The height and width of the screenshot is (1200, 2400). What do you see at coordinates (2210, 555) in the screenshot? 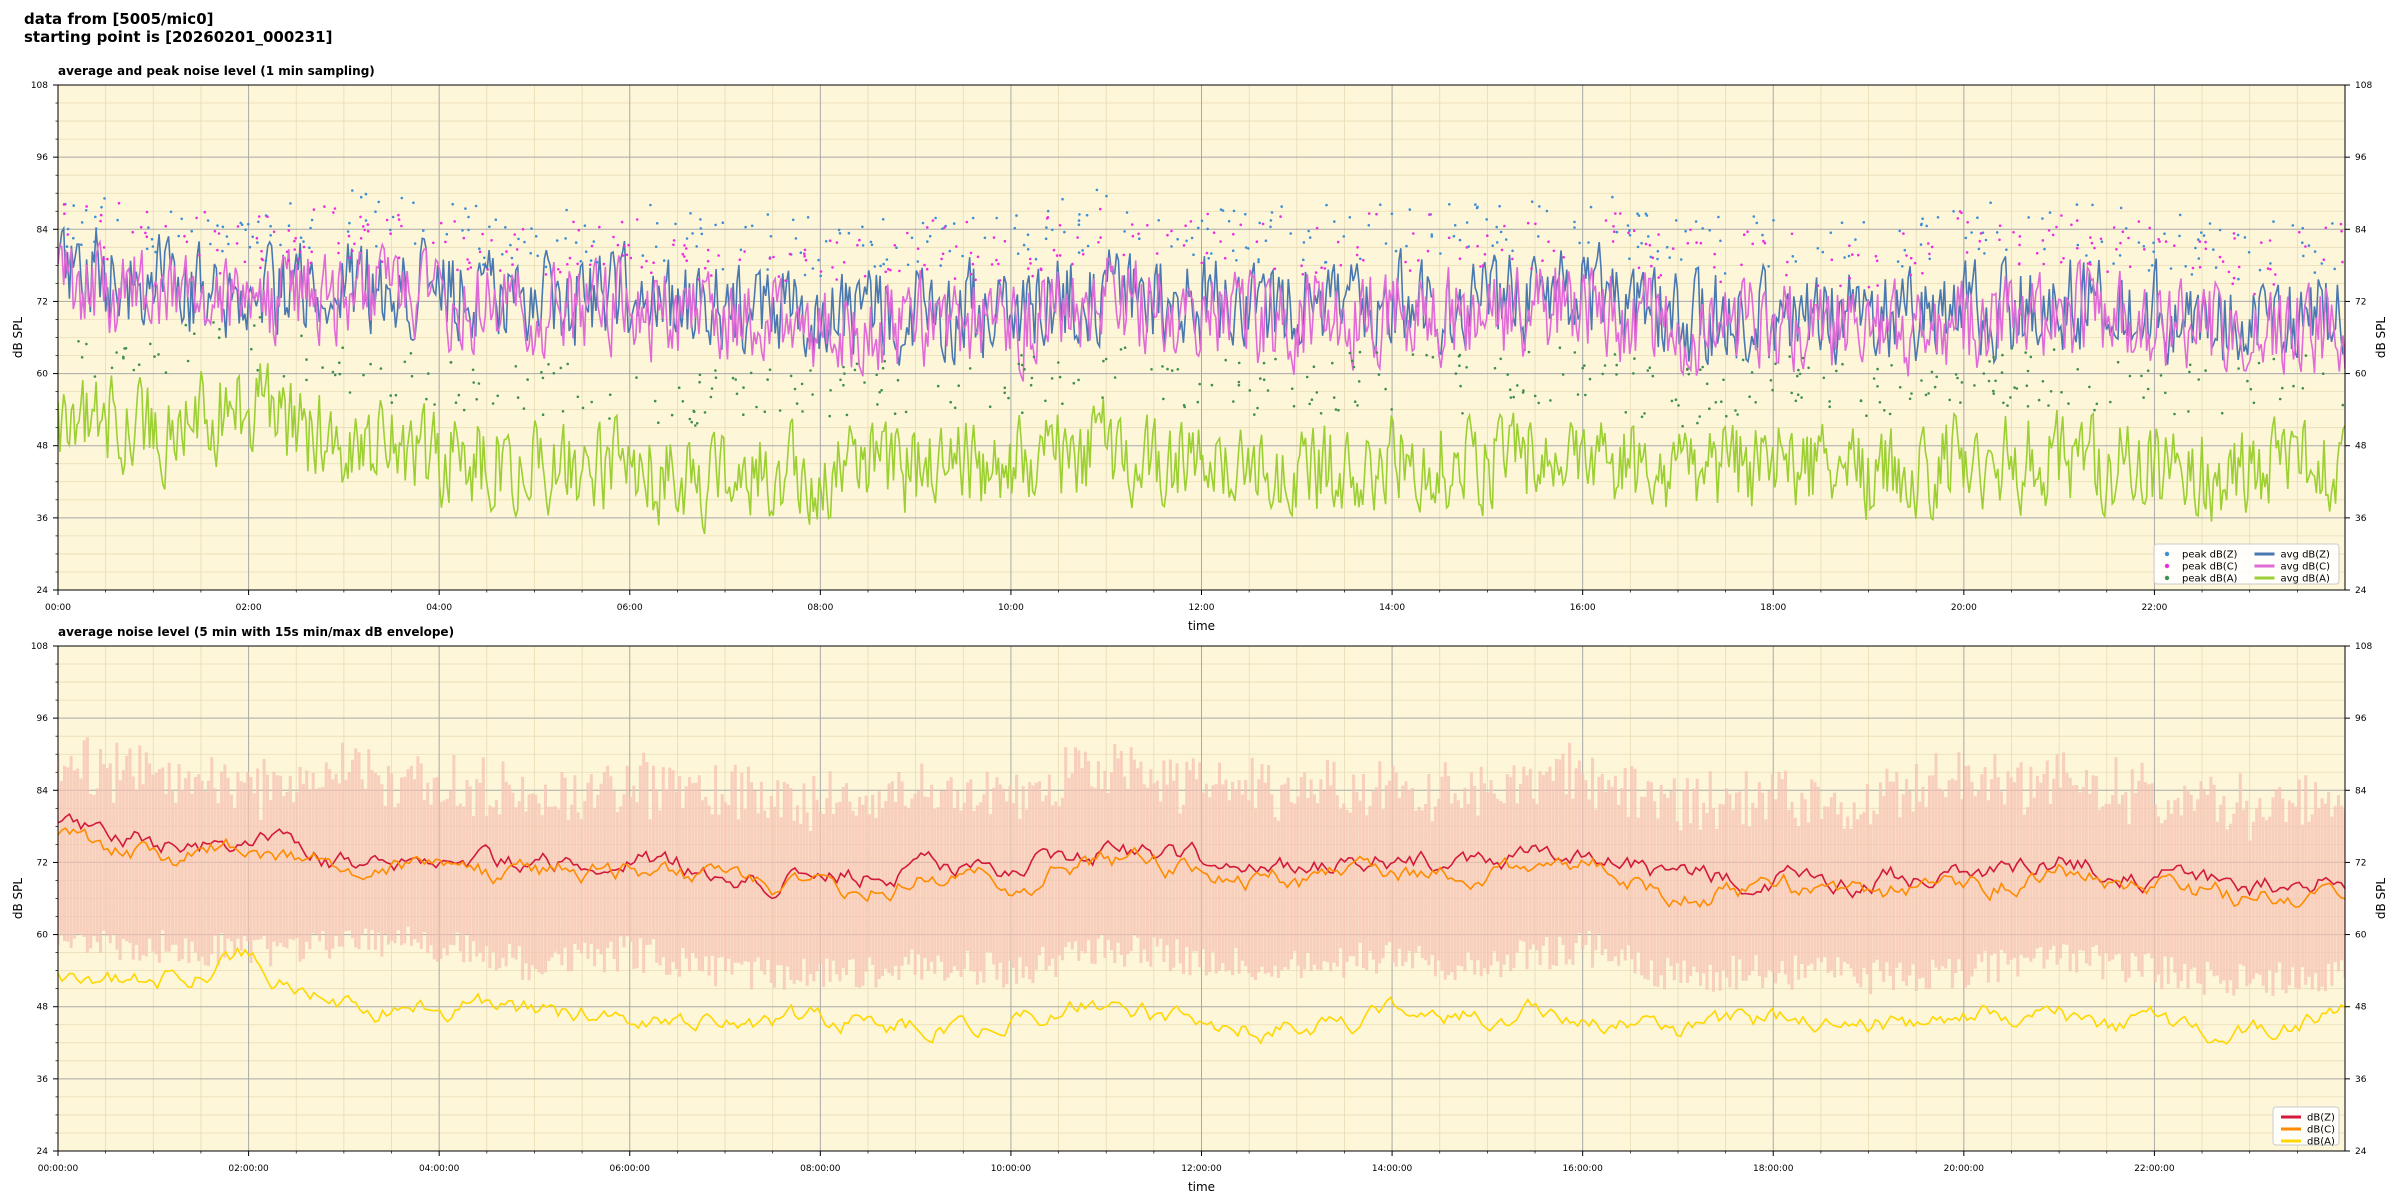
I see `legend-label: peak dB(Z)` at bounding box center [2210, 555].